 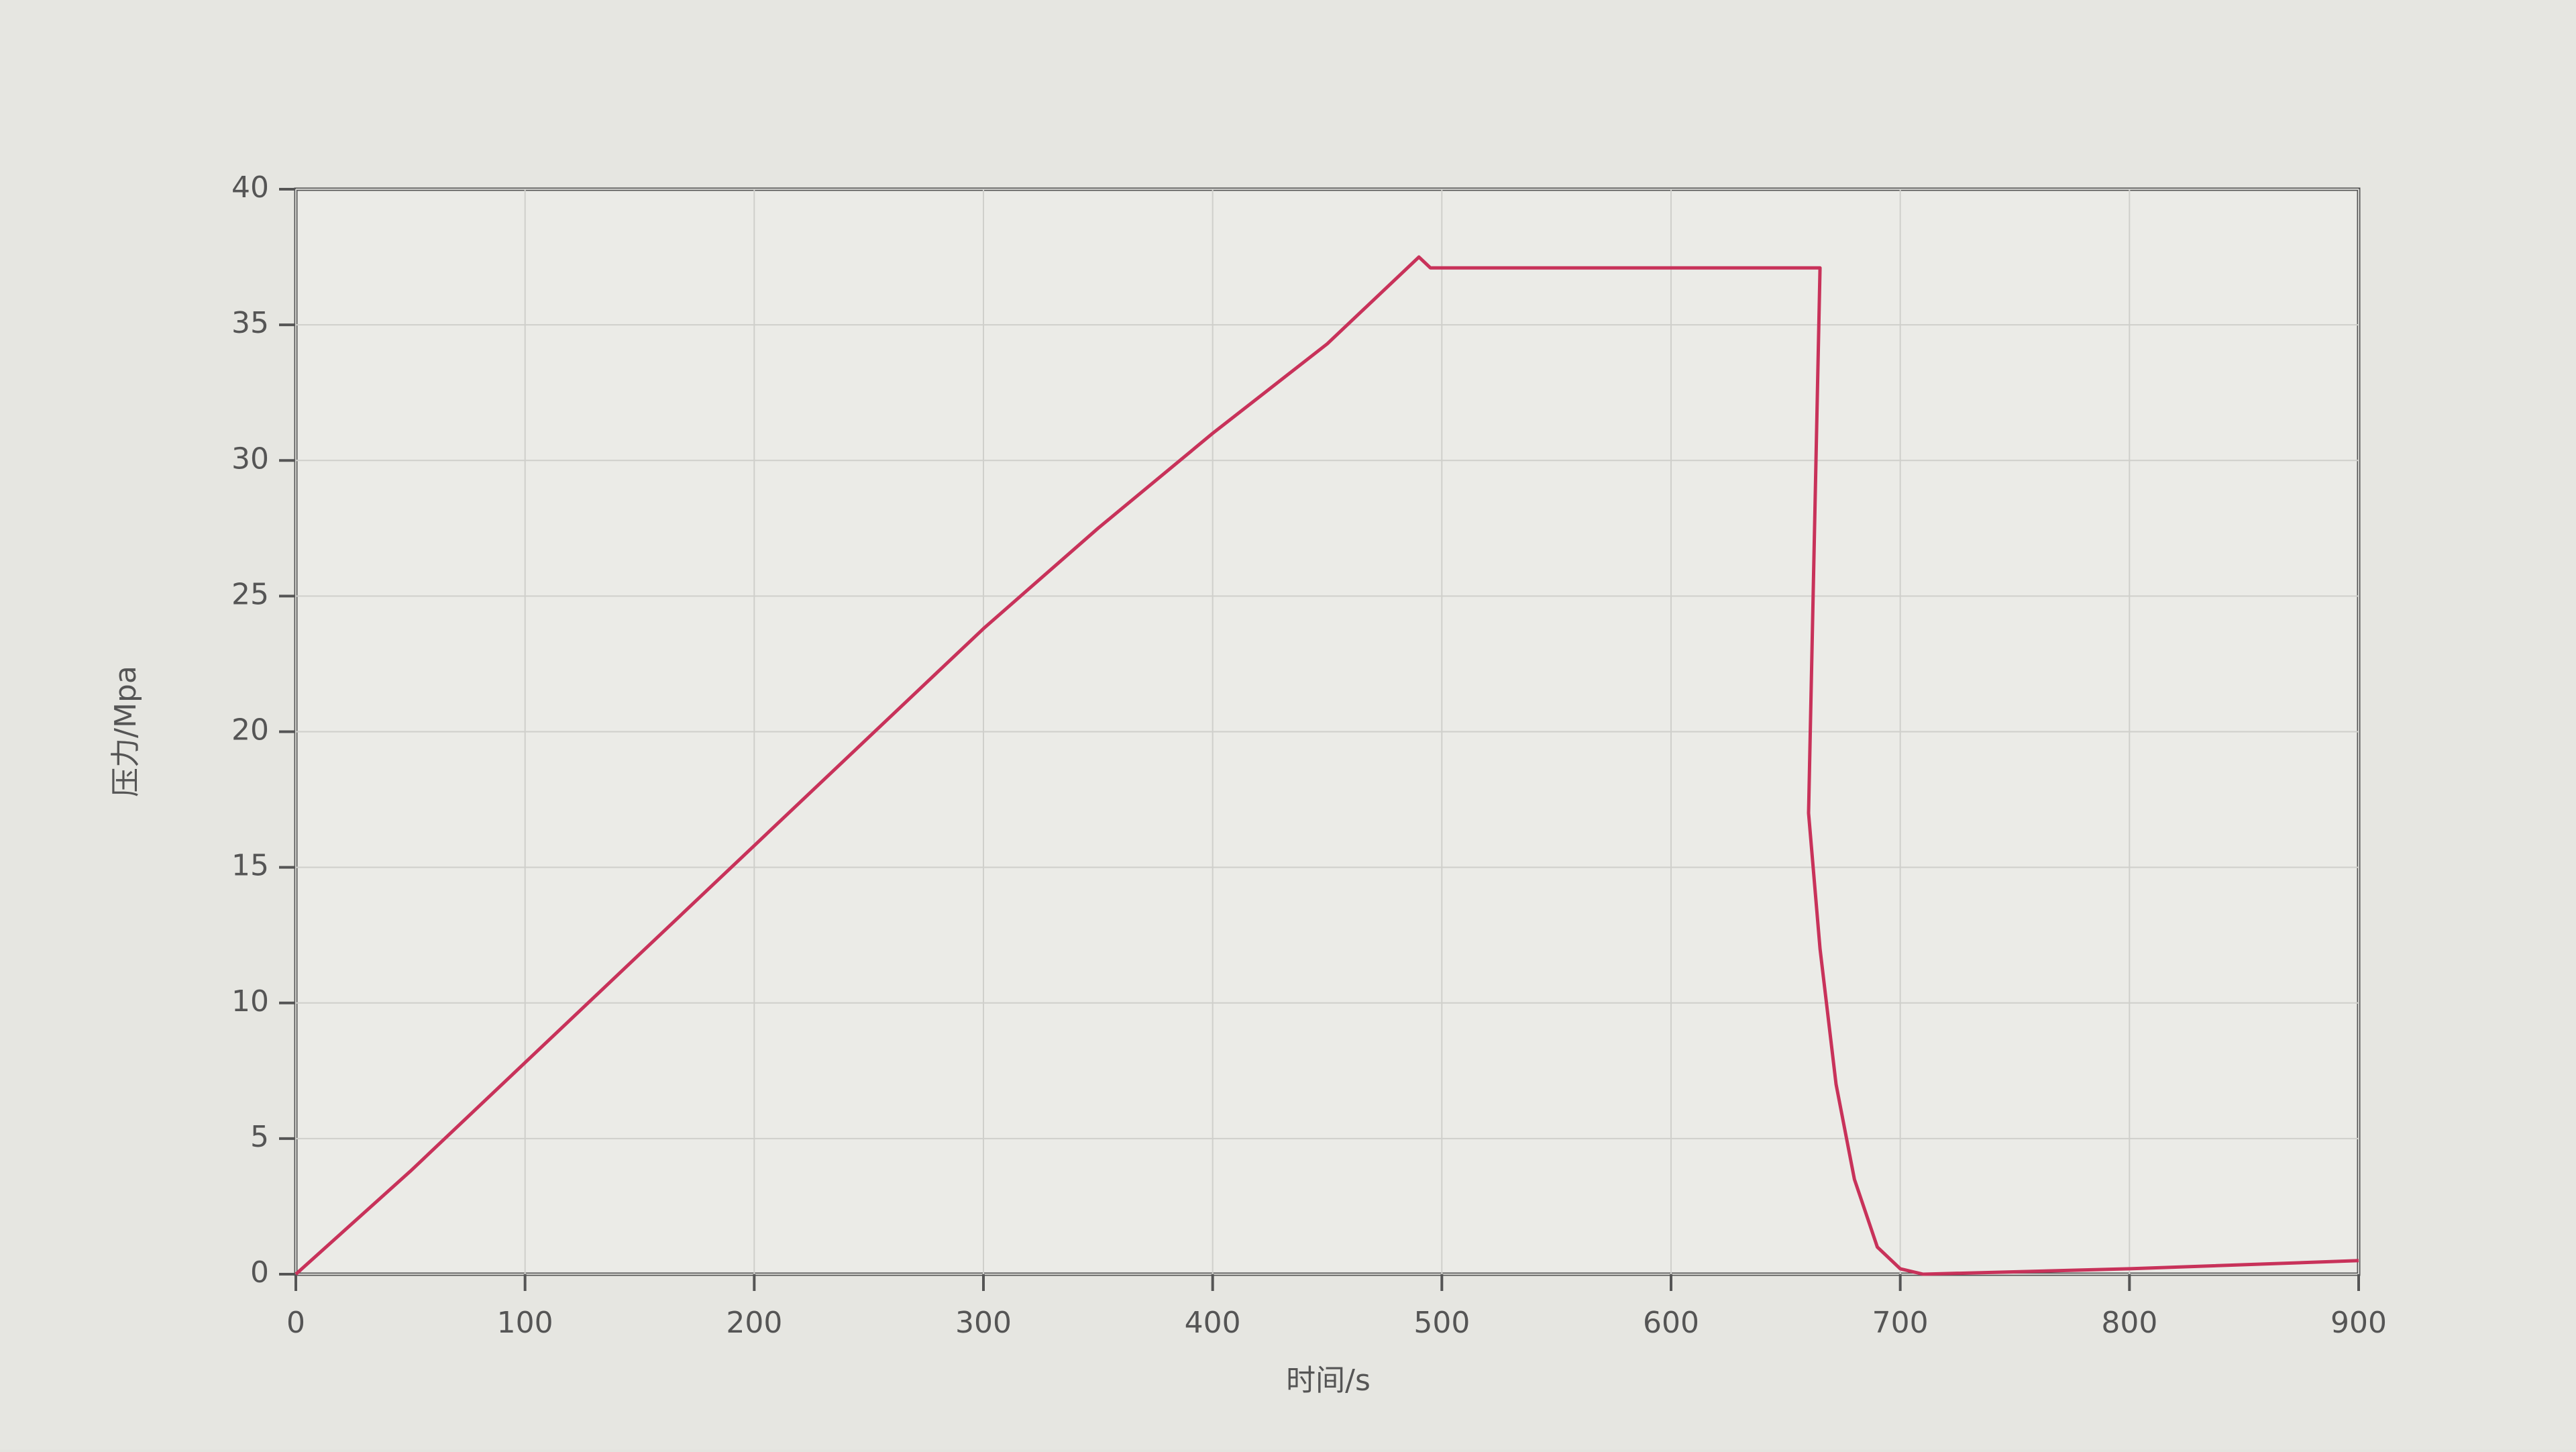 What do you see at coordinates (250, 188) in the screenshot?
I see `y-tick-label: 40` at bounding box center [250, 188].